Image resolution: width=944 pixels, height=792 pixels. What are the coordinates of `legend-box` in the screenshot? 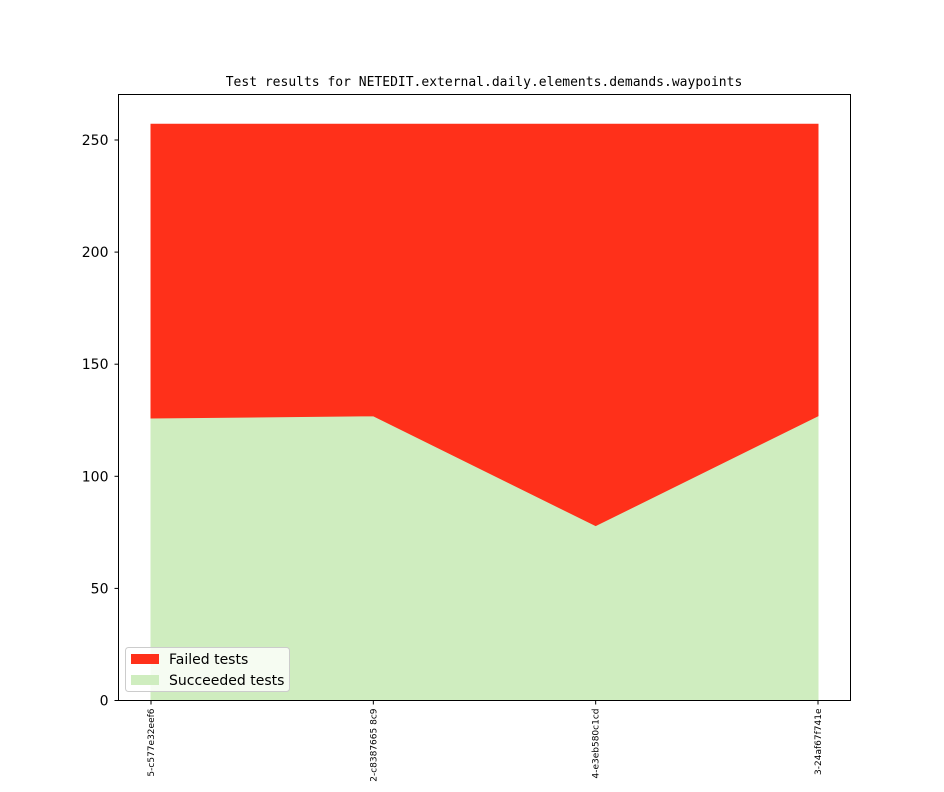 It's located at (207, 669).